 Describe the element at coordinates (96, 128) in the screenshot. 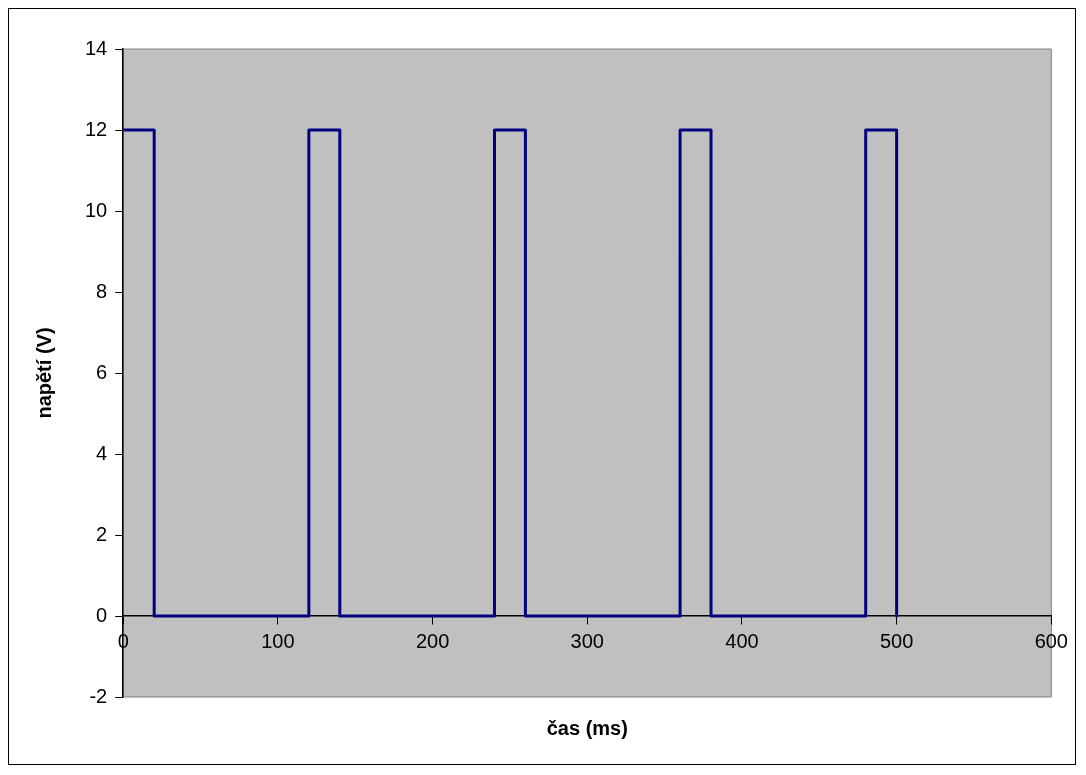

I see `y-tick-label: 12` at that location.